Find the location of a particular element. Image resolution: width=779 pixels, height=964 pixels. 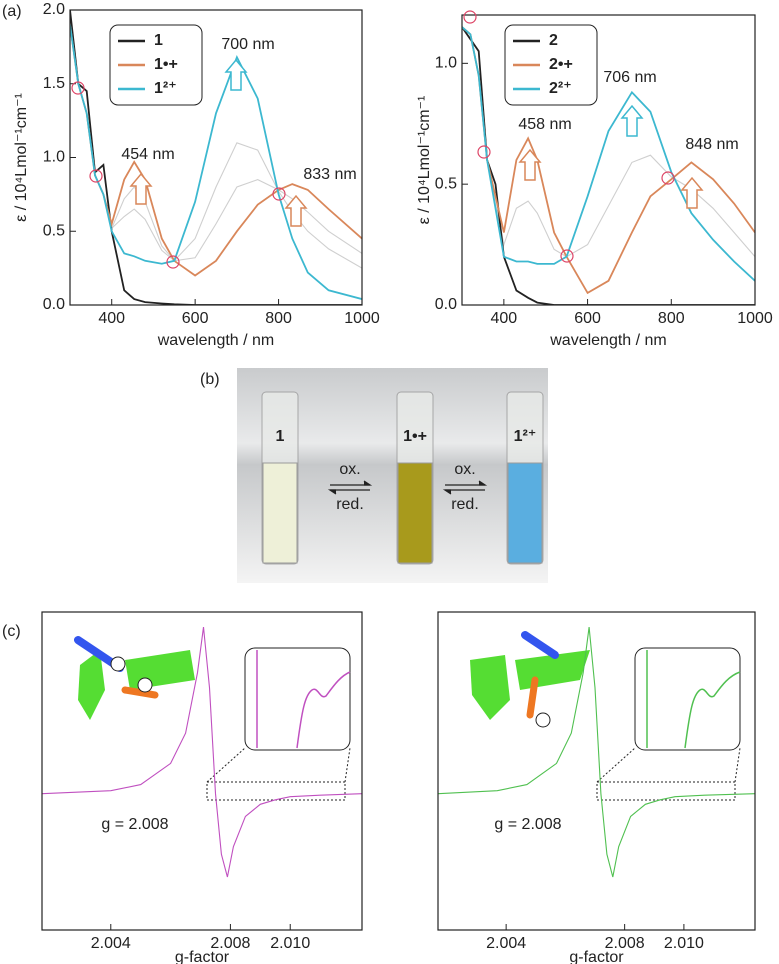

legend-label: 1 is located at coordinates (158, 40).